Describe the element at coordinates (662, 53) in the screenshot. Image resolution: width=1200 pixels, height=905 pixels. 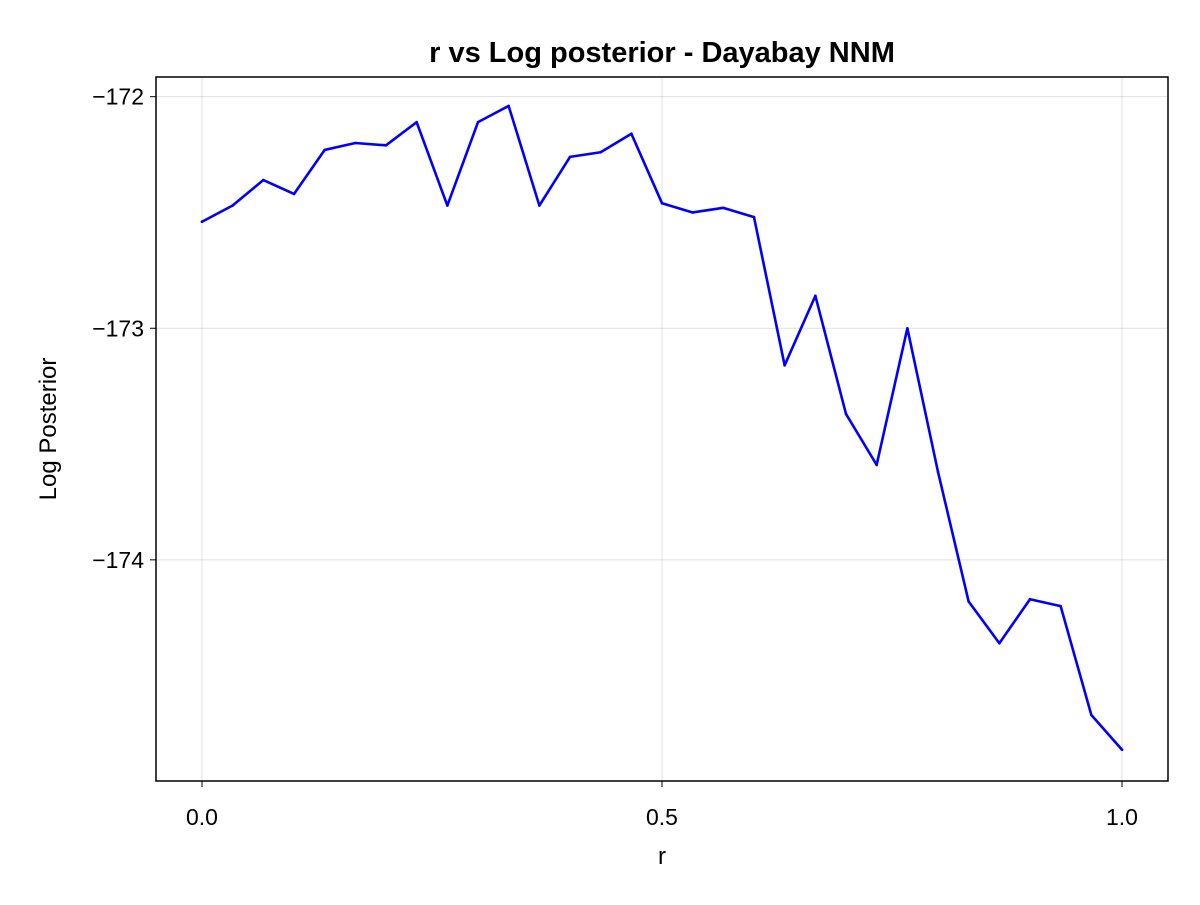
I see `chart-title: r vs Log posterior - Dayabay NNM` at that location.